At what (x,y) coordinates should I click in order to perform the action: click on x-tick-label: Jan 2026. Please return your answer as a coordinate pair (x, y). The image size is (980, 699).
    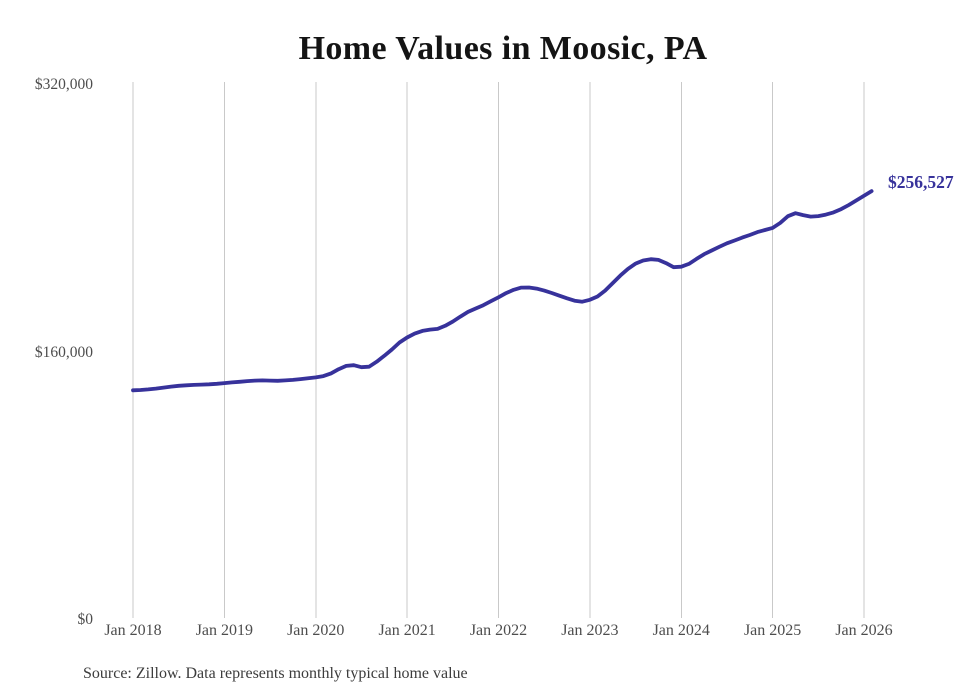
    Looking at the image, I should click on (864, 630).